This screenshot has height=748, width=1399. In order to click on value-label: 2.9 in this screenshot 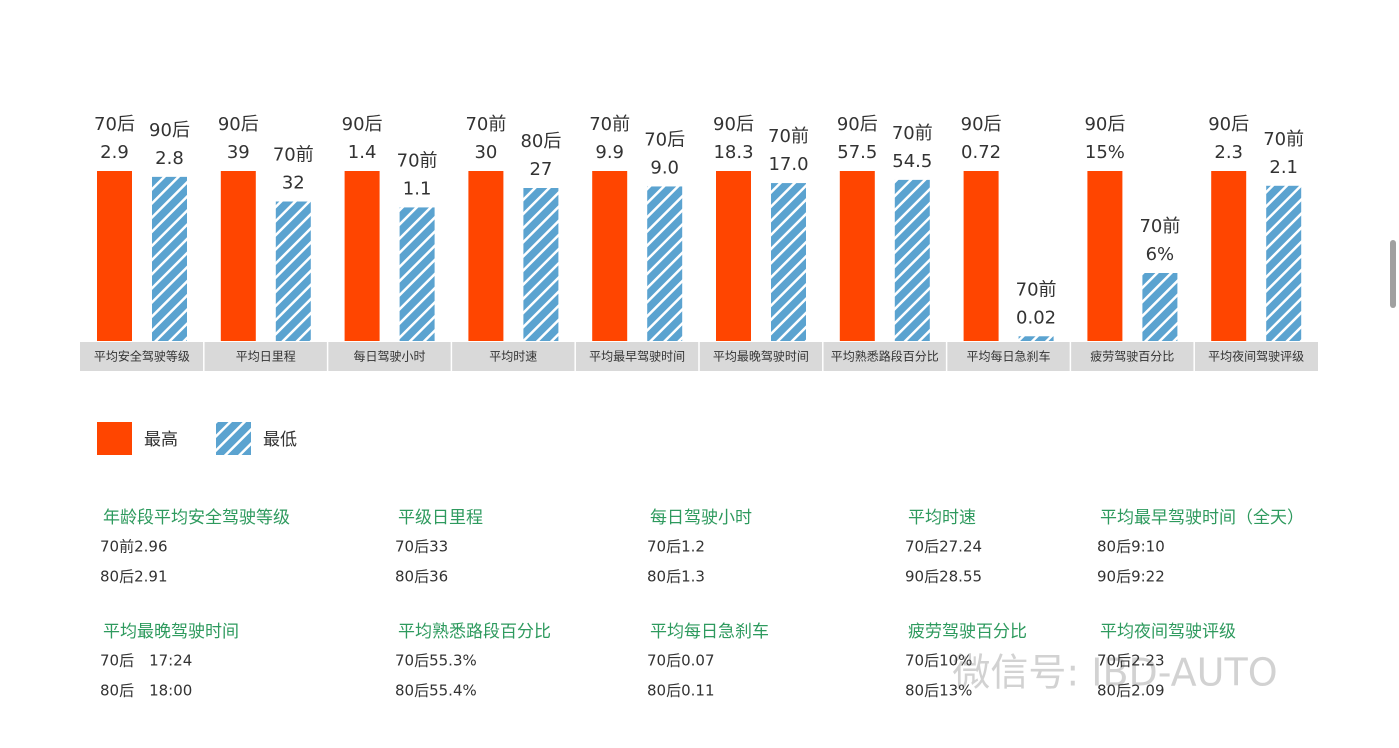, I will do `click(114, 152)`.